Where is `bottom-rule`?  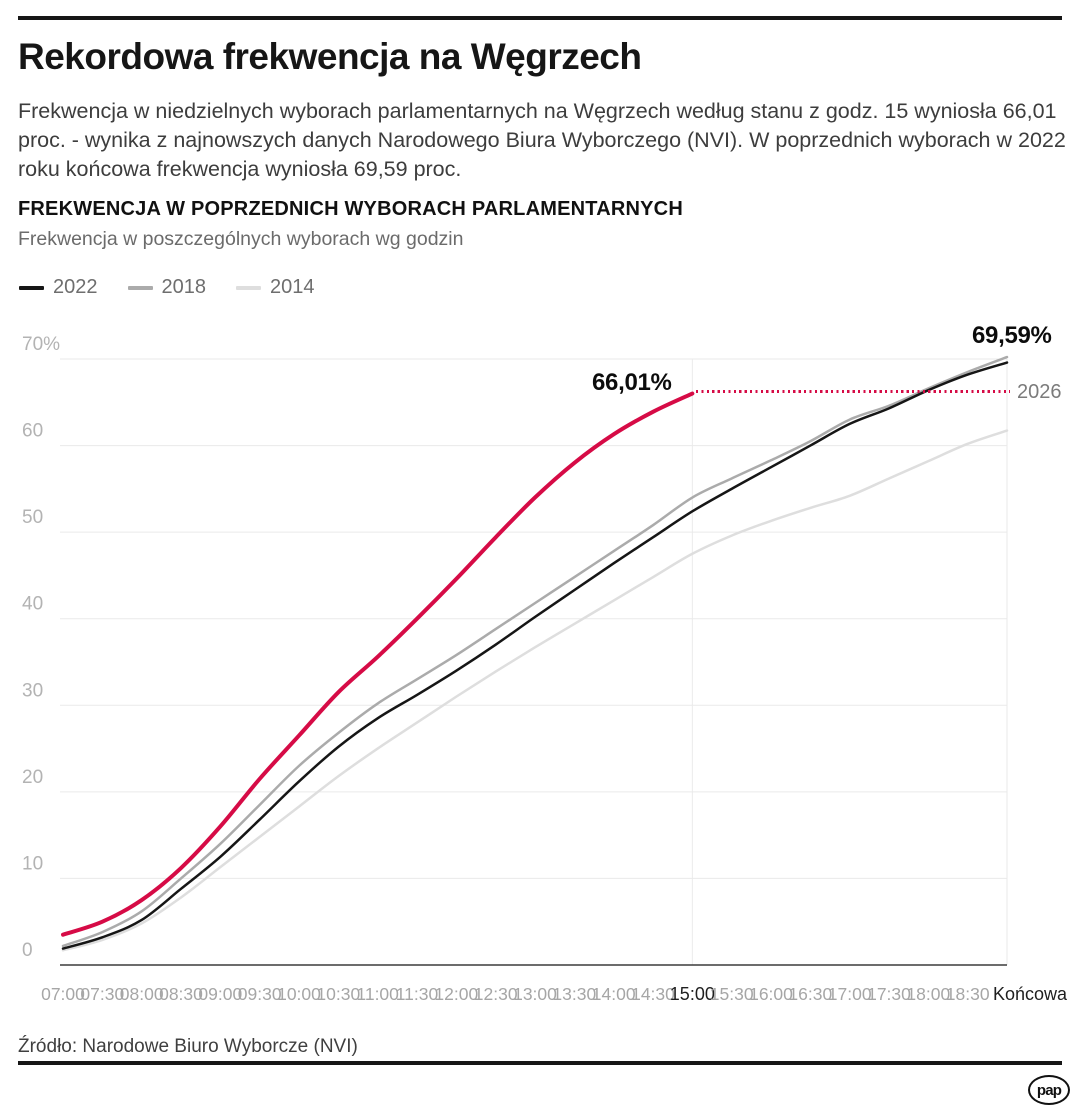 bottom-rule is located at coordinates (540, 1063).